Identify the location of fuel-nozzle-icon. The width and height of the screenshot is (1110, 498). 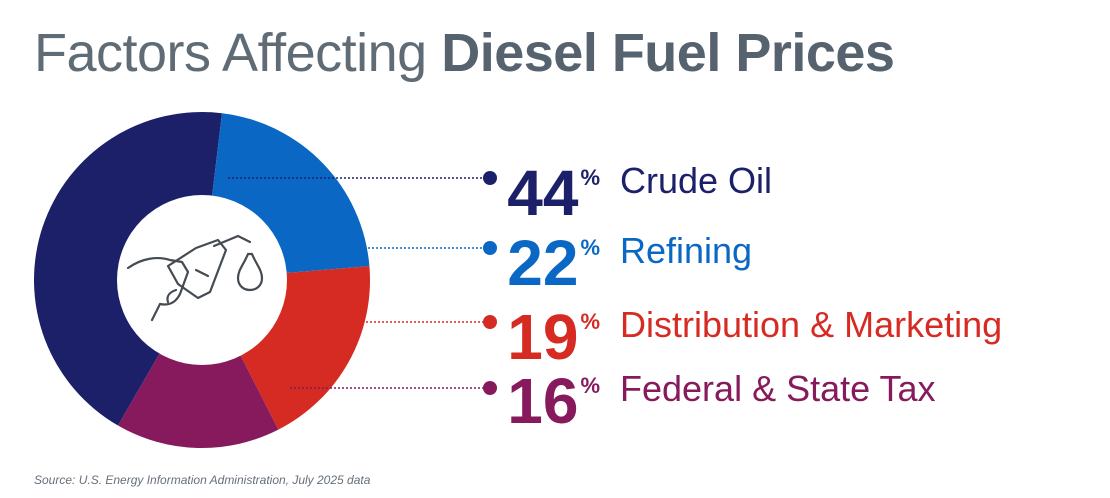
(195, 278).